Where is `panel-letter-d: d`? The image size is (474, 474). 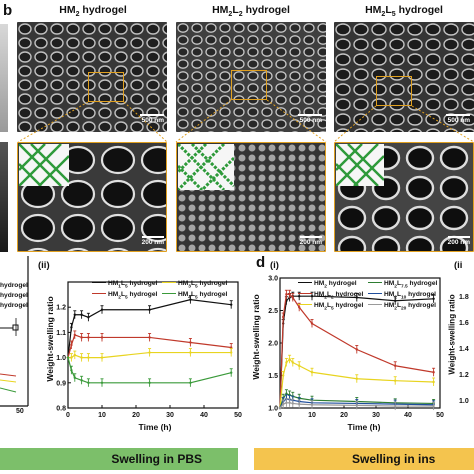 panel-letter-d: d is located at coordinates (261, 262).